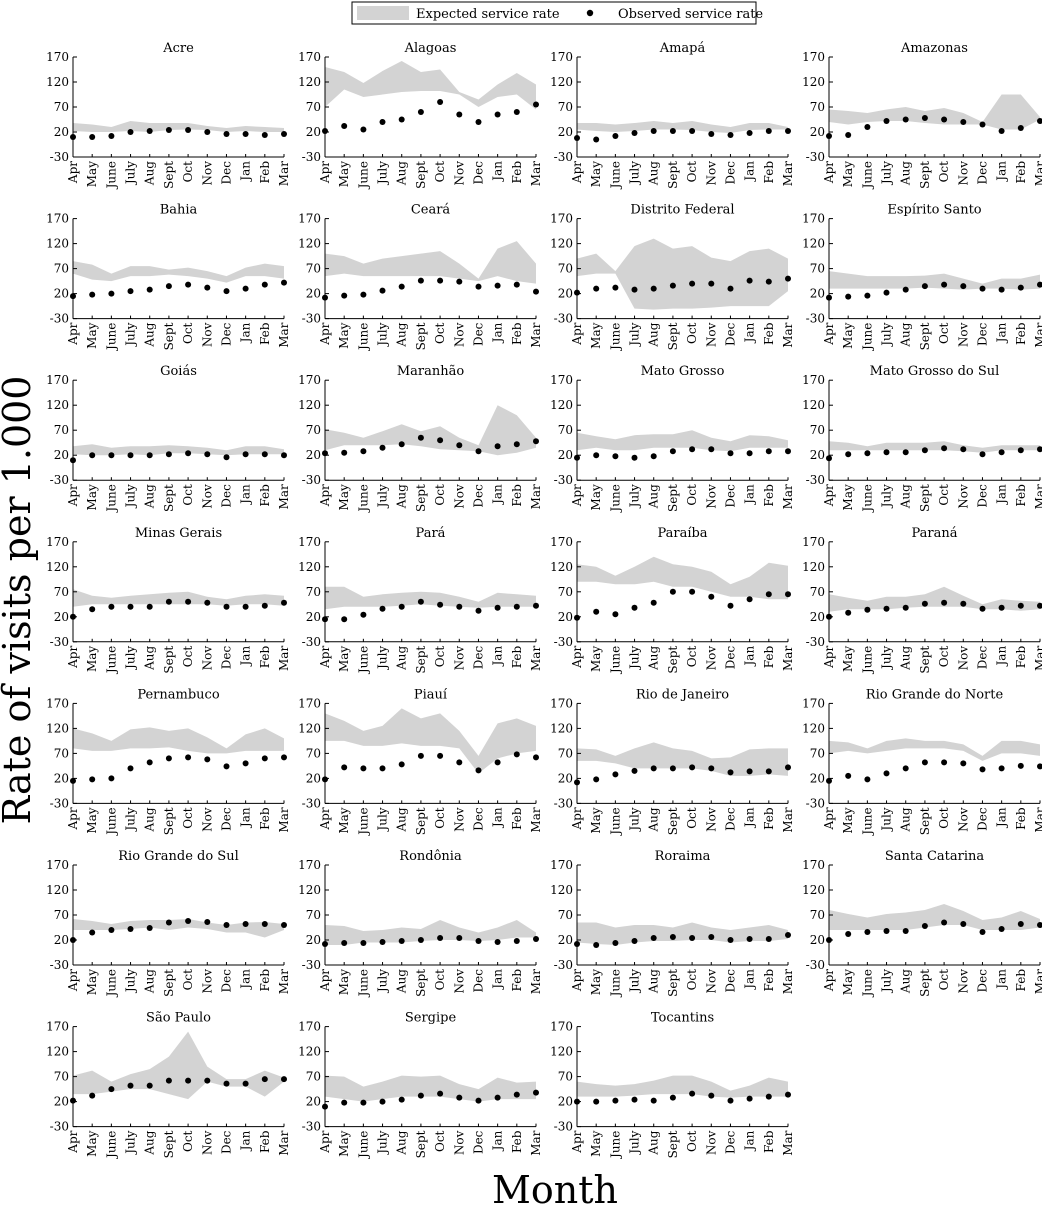 This screenshot has width=1042, height=1207. What do you see at coordinates (590, 13) in the screenshot?
I see `legend-point-swatch` at bounding box center [590, 13].